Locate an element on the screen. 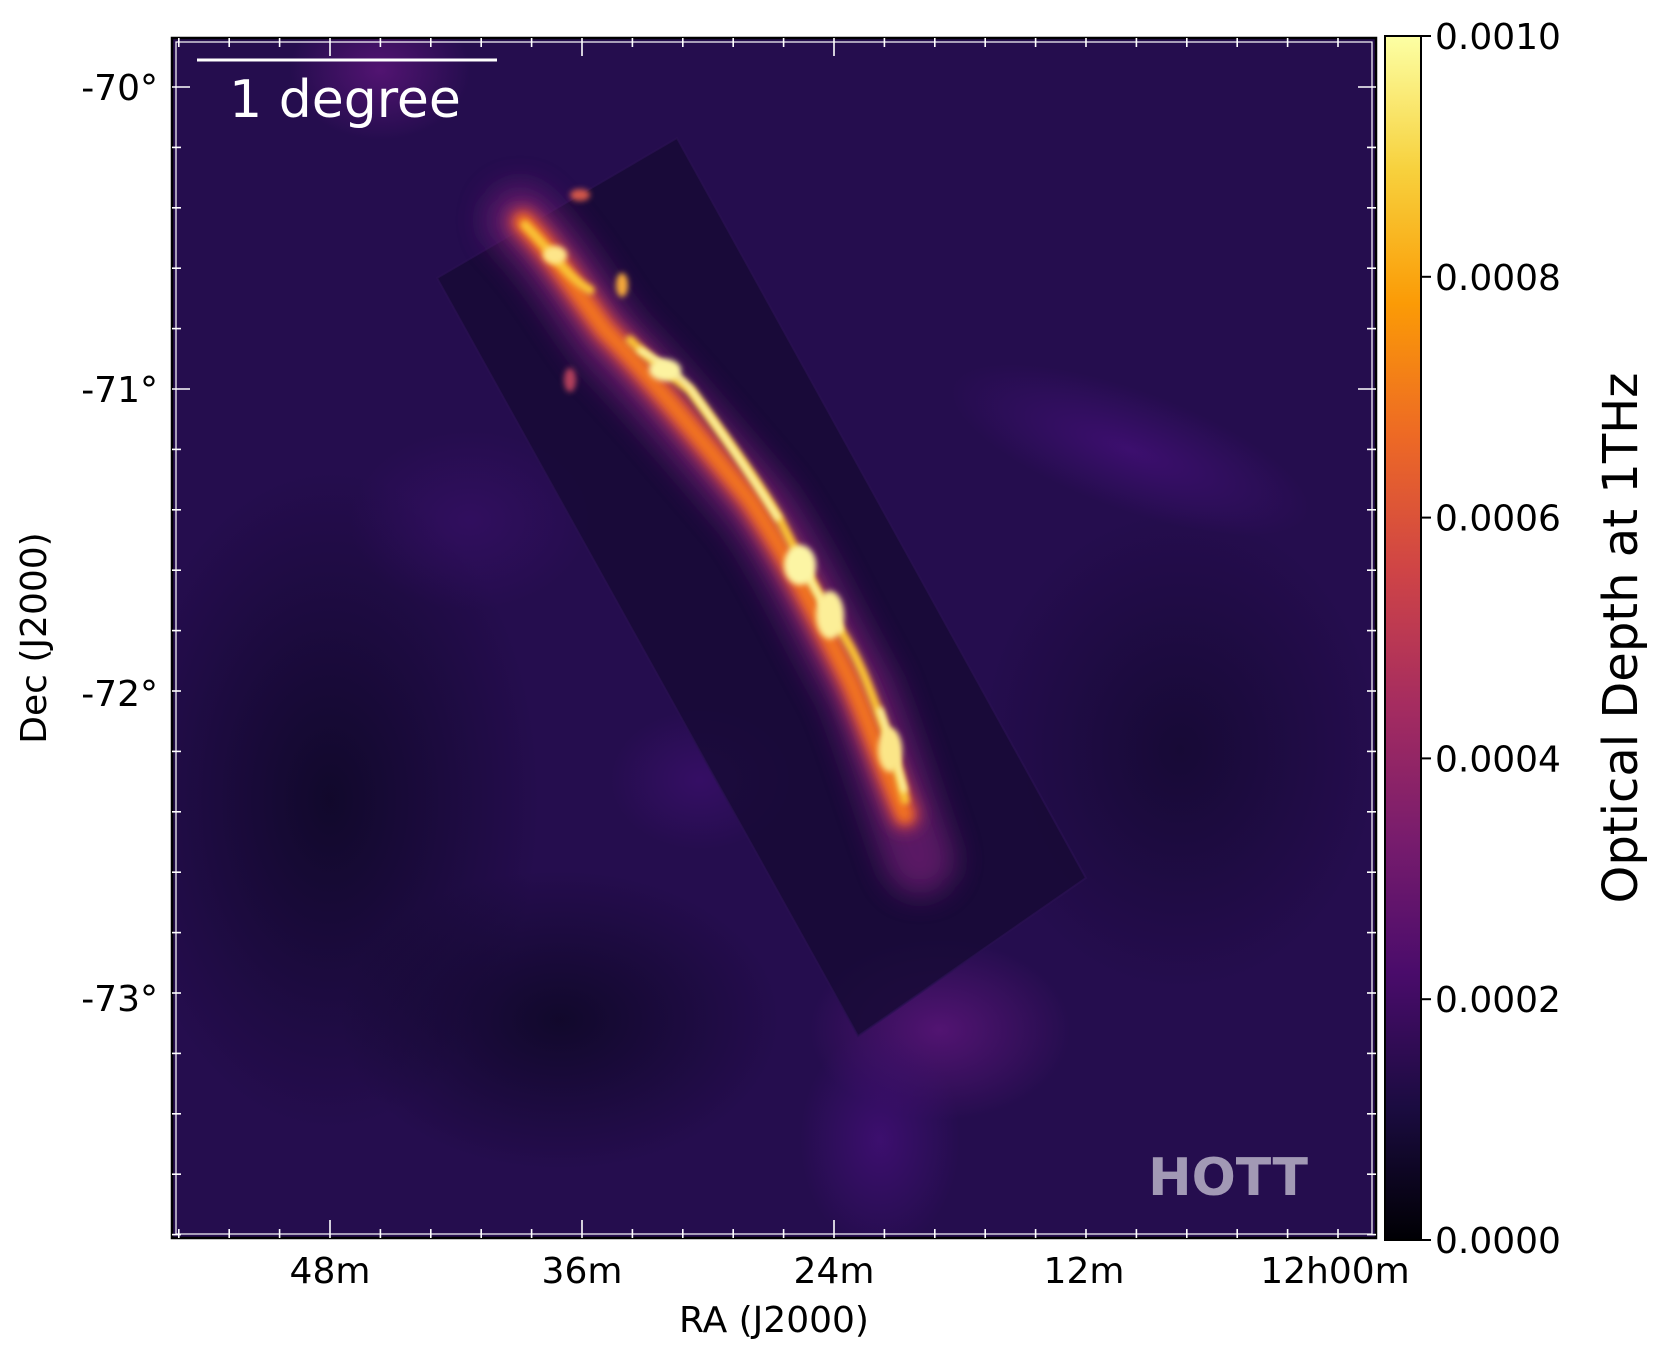 The width and height of the screenshot is (1663, 1356). y-tick-label: -71° is located at coordinates (119, 390).